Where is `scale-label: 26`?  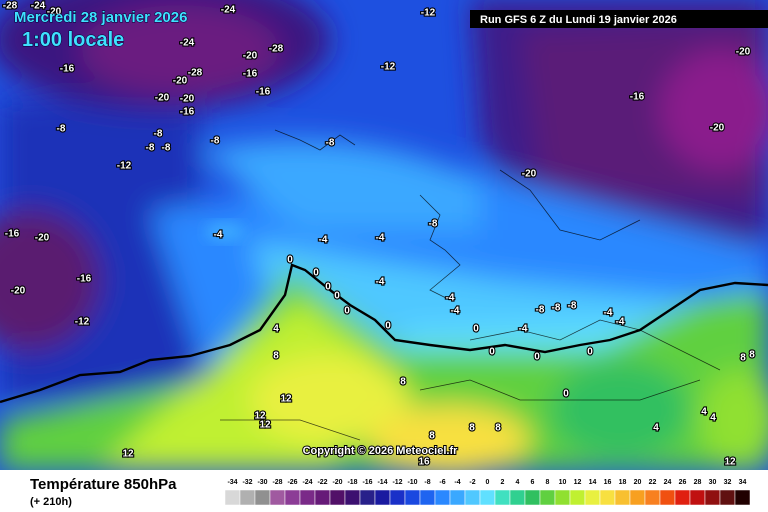
scale-label: 26 is located at coordinates (683, 482).